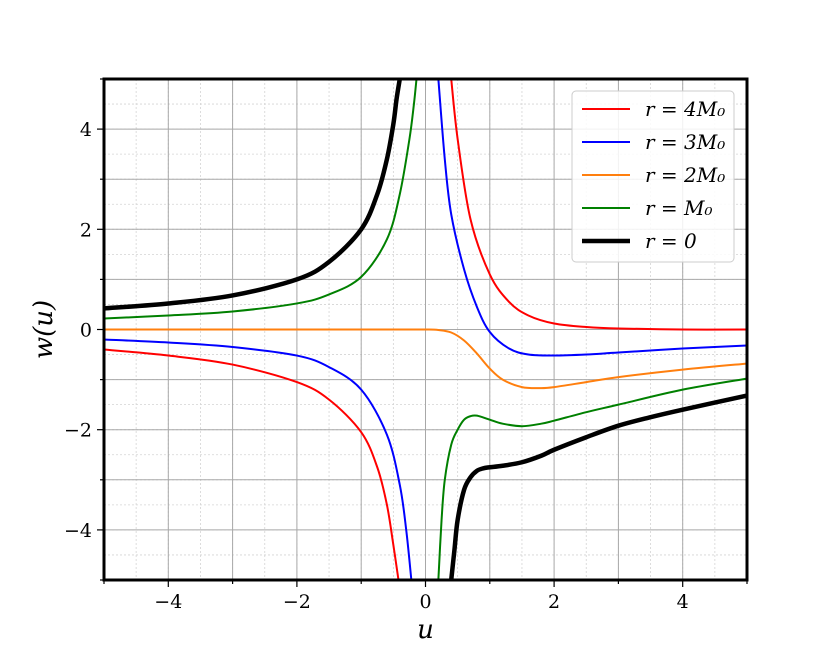  What do you see at coordinates (78, 330) in the screenshot?
I see `y-tick-labels: −4 −2 0 2 4` at bounding box center [78, 330].